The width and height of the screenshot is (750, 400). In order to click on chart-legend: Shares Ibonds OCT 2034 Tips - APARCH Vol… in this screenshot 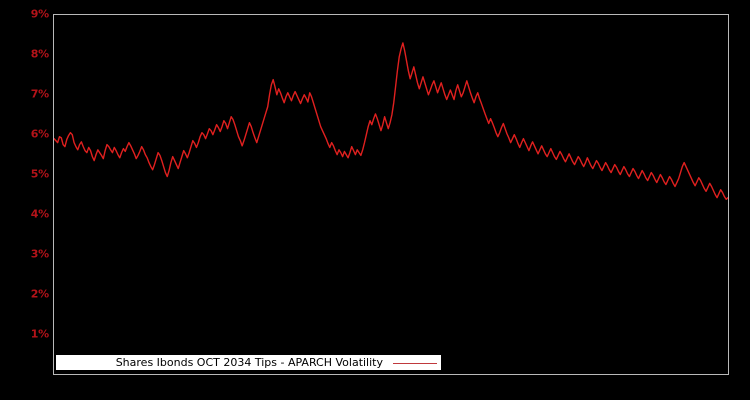, I will do `click(248, 362)`.